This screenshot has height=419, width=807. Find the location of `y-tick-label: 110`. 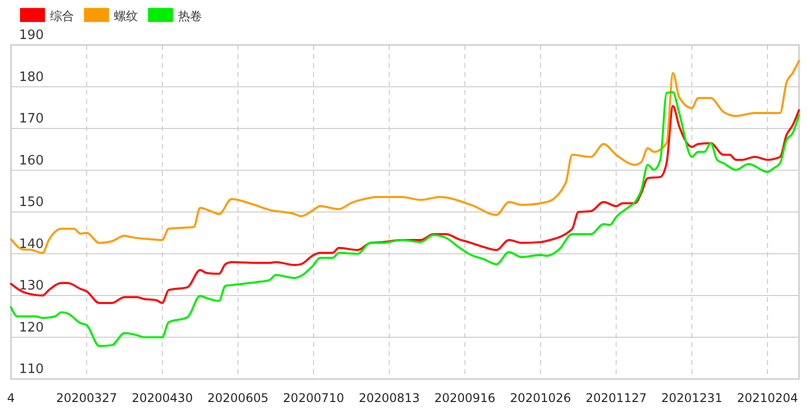

y-tick-label: 110 is located at coordinates (31, 369).